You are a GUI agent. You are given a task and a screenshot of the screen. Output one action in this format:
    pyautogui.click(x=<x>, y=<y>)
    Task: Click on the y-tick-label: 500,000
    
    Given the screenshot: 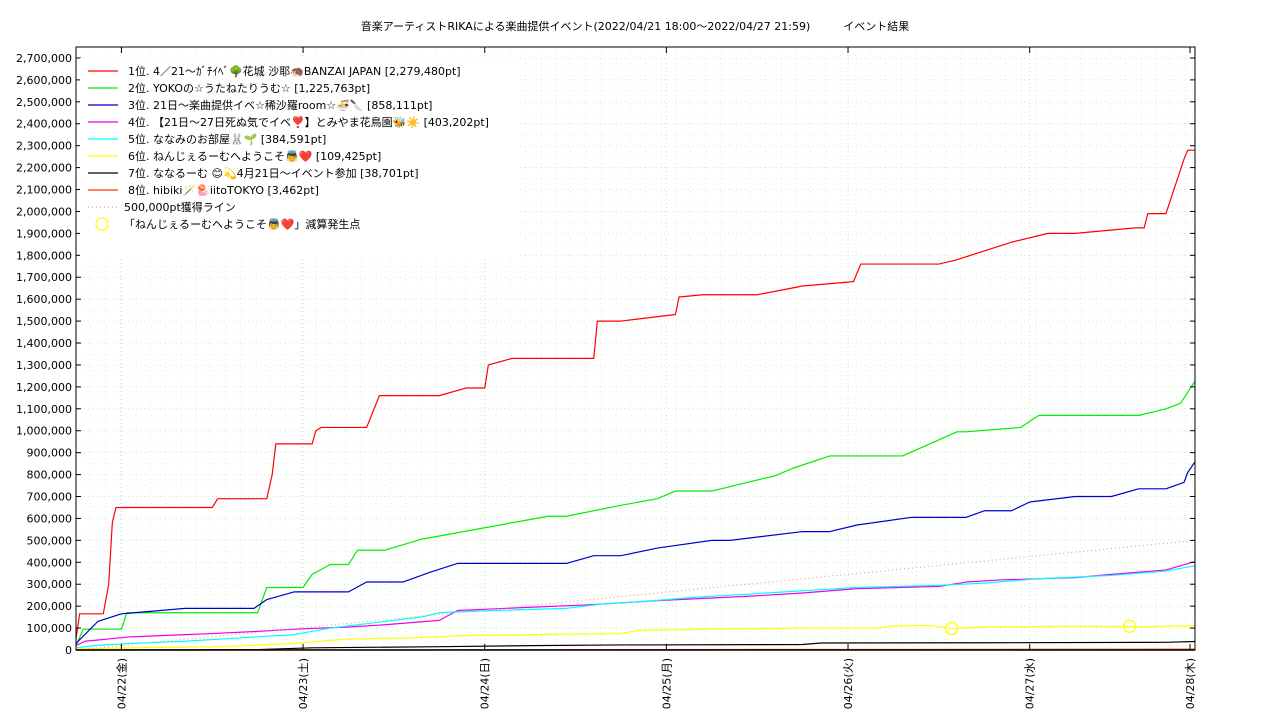 What is the action you would take?
    pyautogui.click(x=50, y=540)
    